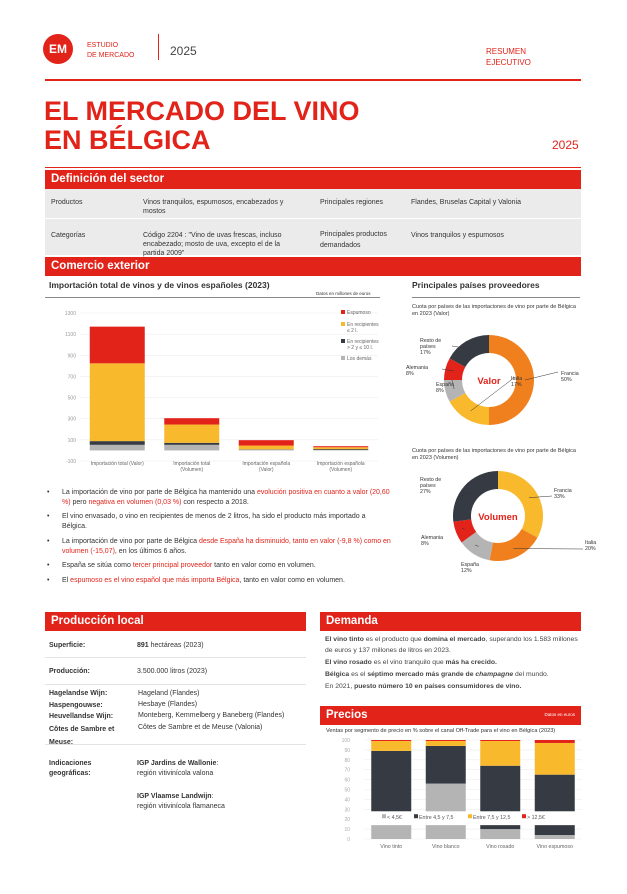  Describe the element at coordinates (440, 391) in the screenshot. I see `donut-label: 8%` at that location.